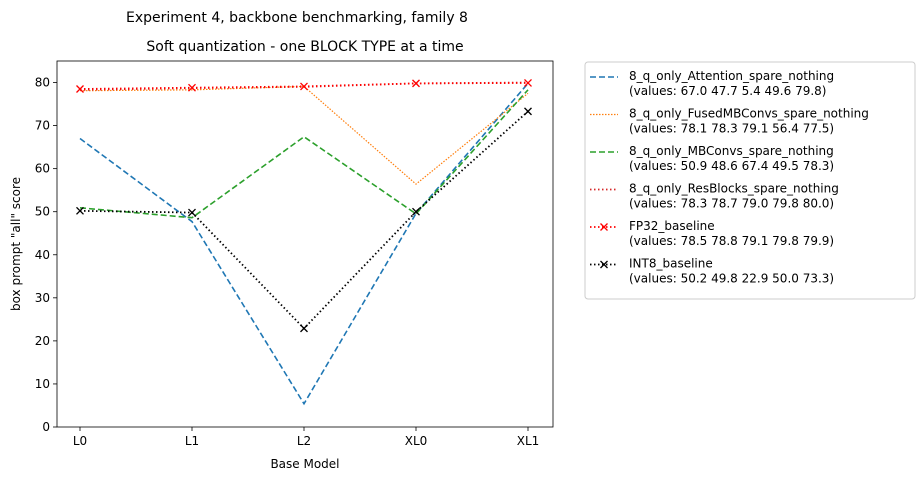  What do you see at coordinates (727, 91) in the screenshot?
I see `legend-values: (values: 67.0 47.7 5.4 49.6 79.8)` at bounding box center [727, 91].